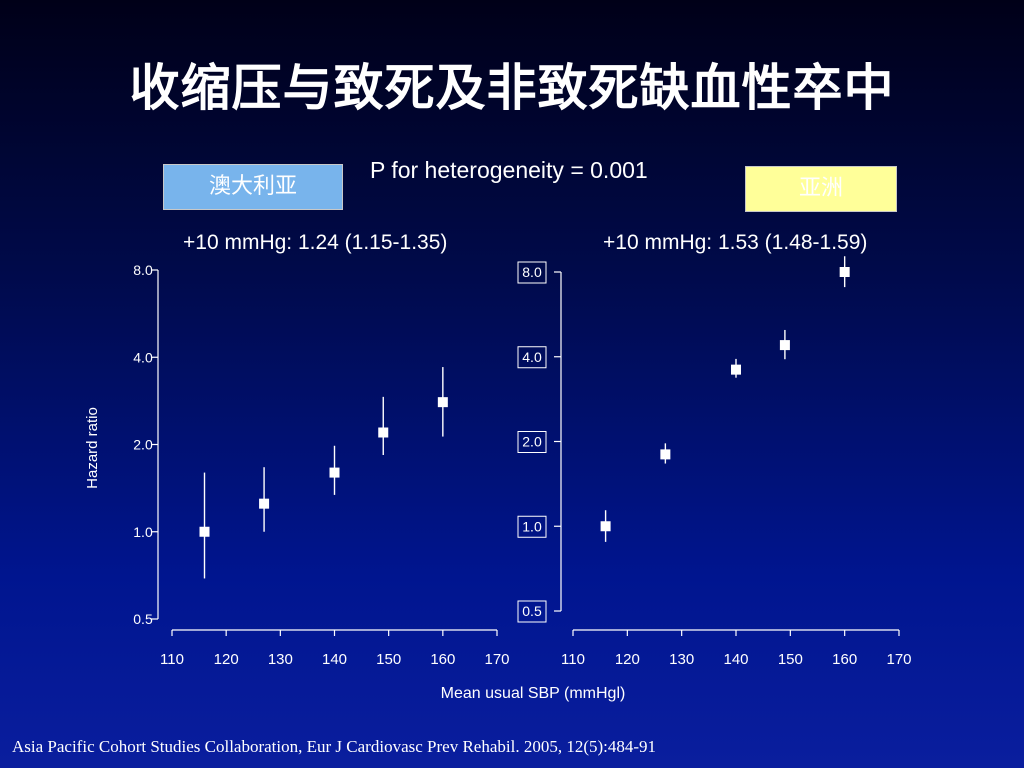 The width and height of the screenshot is (1024, 768). I want to click on slide-title: 收缩压与致死及非致死缺血性卒中, so click(512, 88).